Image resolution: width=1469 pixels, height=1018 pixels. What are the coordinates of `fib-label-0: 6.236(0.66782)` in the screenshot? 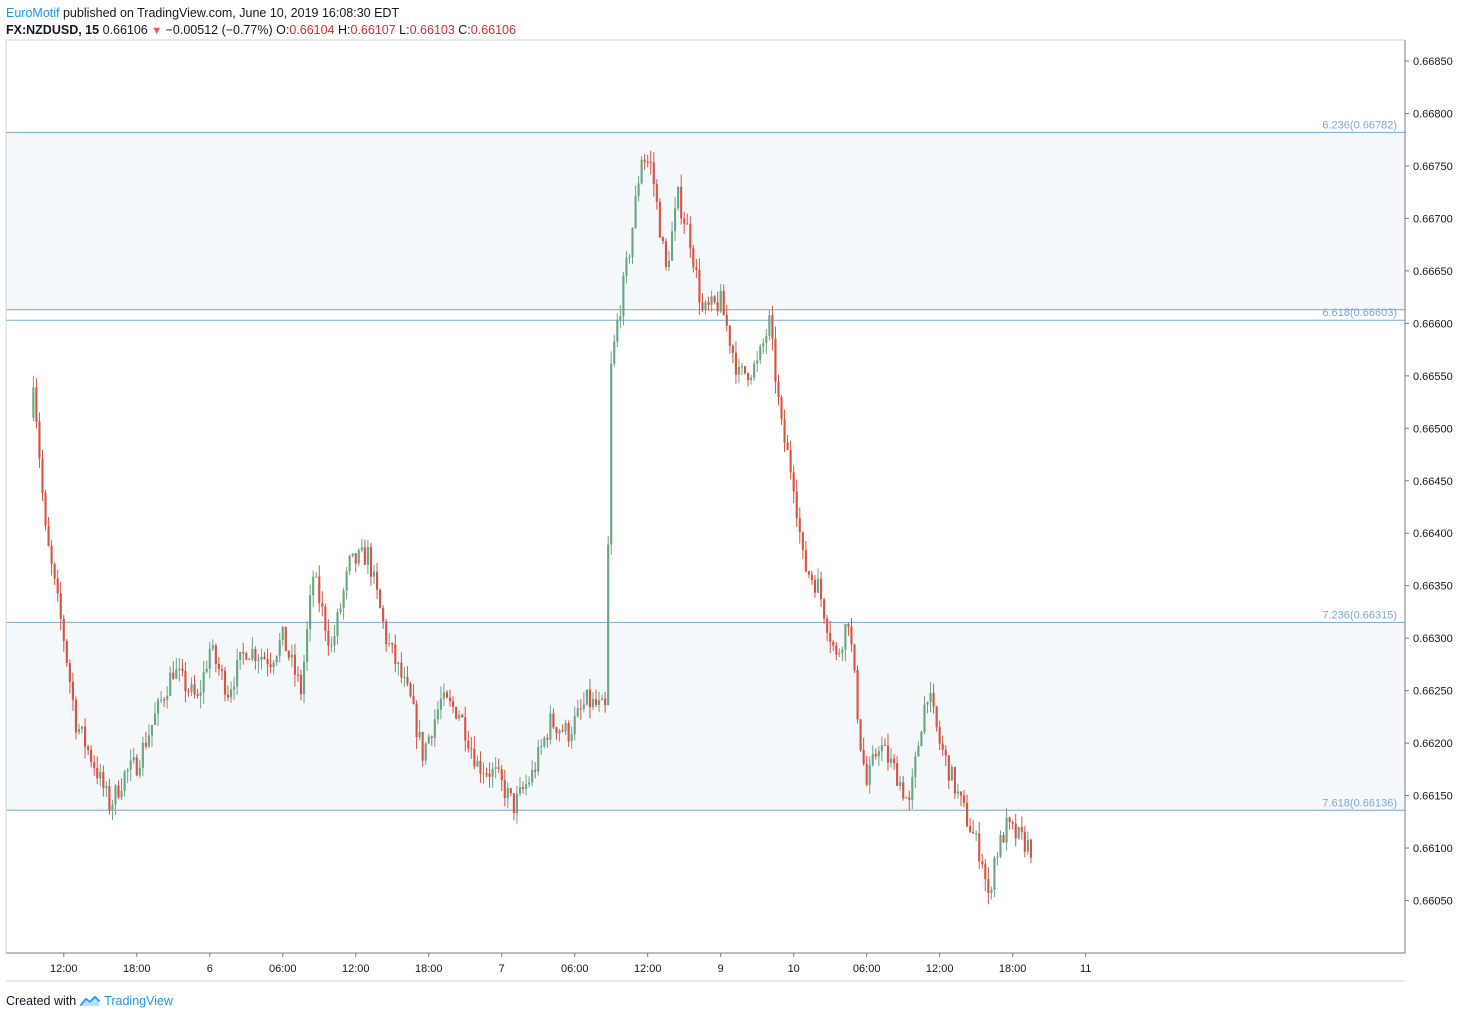 It's located at (1359, 125).